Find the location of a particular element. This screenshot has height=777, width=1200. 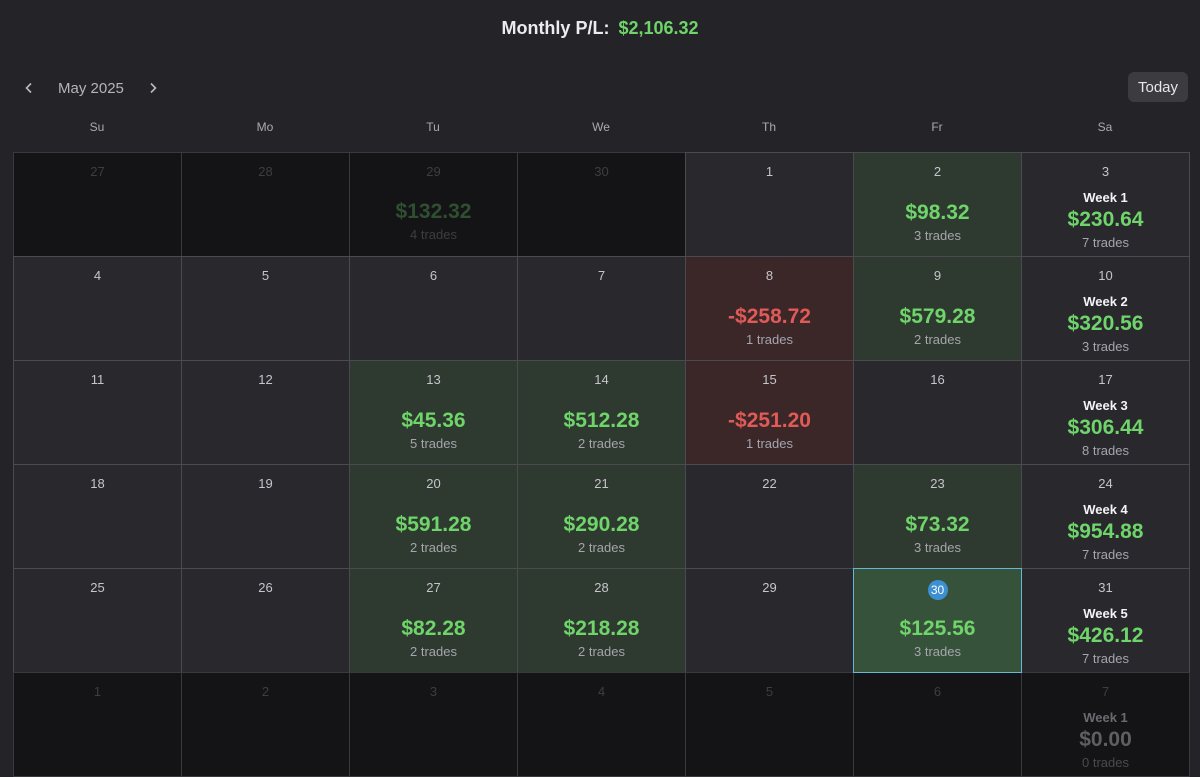

week-summary-cell: 31 Week 5 $426.12 7 trades is located at coordinates (1105, 620).